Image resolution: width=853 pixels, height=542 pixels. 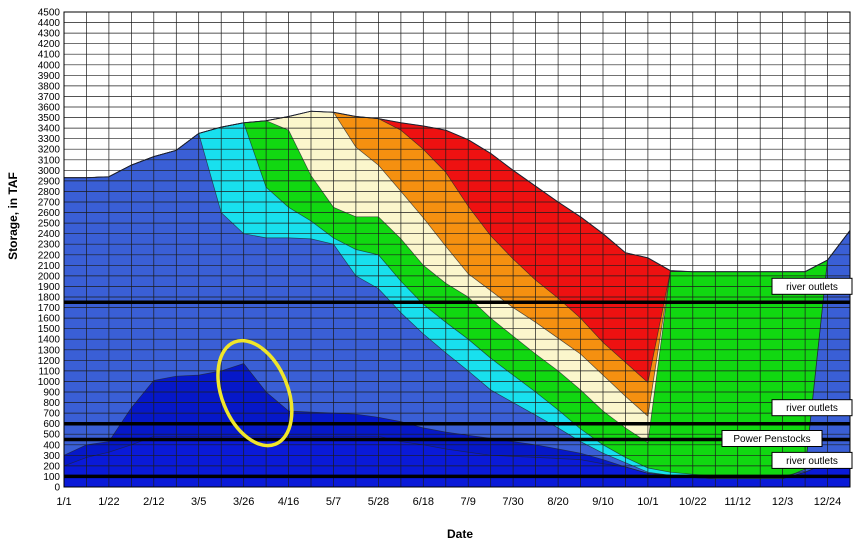 What do you see at coordinates (49, 350) in the screenshot?
I see `y-tick-label: 1300` at bounding box center [49, 350].